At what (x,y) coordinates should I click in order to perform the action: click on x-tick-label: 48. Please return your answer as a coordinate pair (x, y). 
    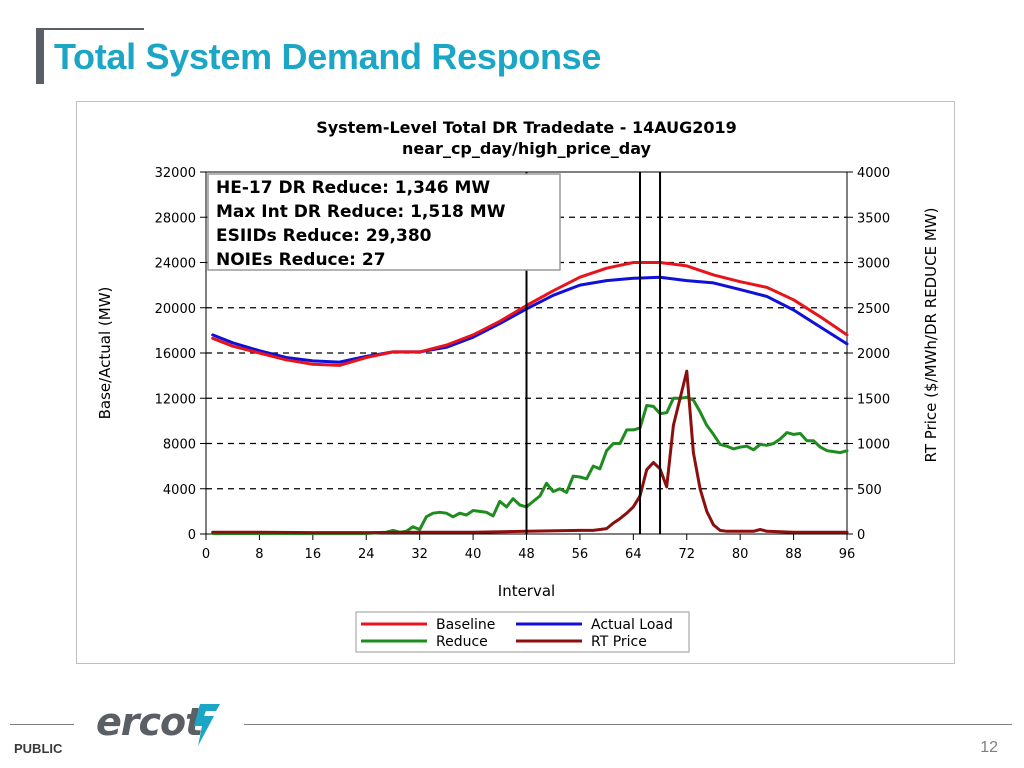
    Looking at the image, I should click on (526, 554).